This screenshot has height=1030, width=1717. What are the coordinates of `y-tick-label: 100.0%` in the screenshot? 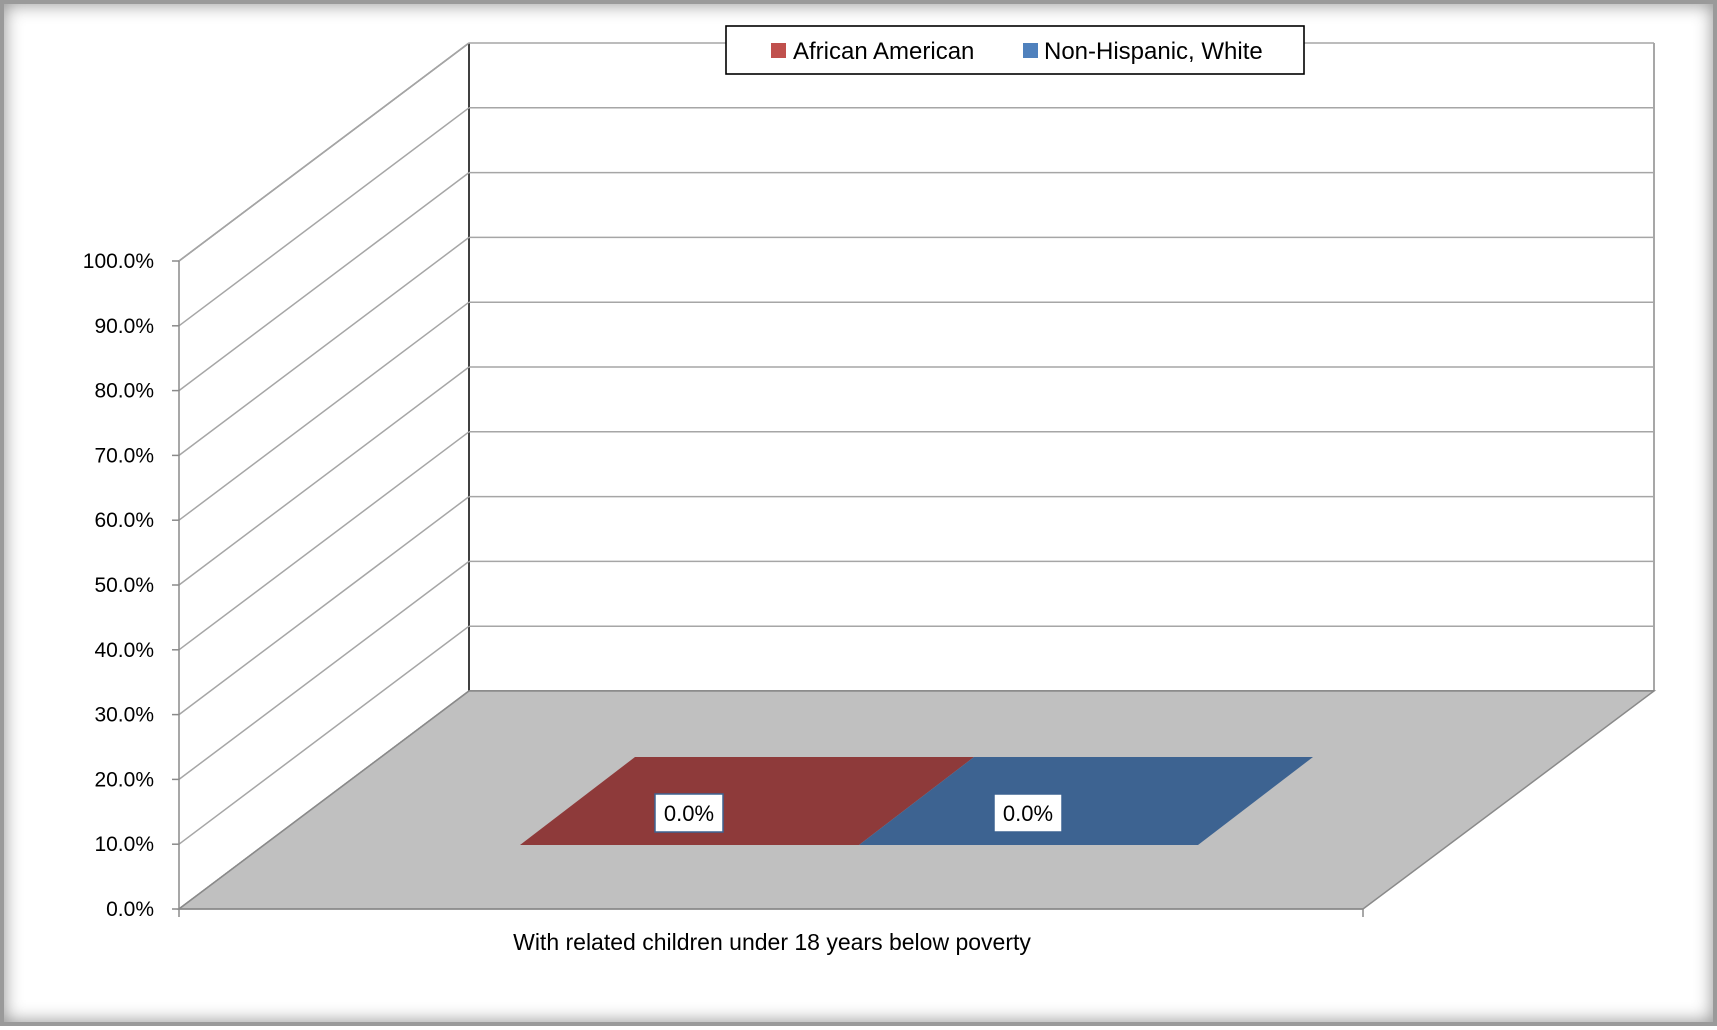 It's located at (118, 261).